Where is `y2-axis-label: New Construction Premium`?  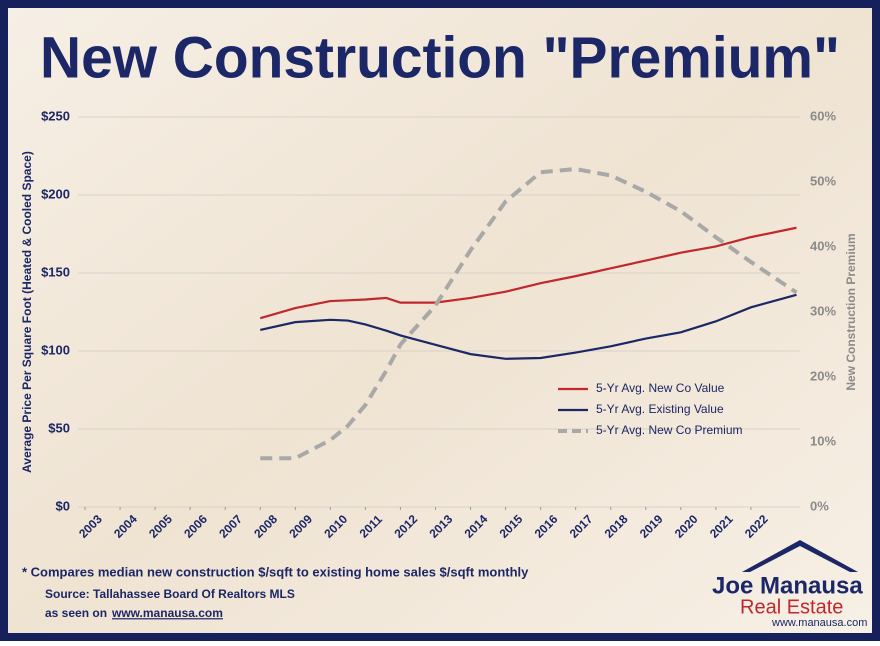 y2-axis-label: New Construction Premium is located at coordinates (851, 311).